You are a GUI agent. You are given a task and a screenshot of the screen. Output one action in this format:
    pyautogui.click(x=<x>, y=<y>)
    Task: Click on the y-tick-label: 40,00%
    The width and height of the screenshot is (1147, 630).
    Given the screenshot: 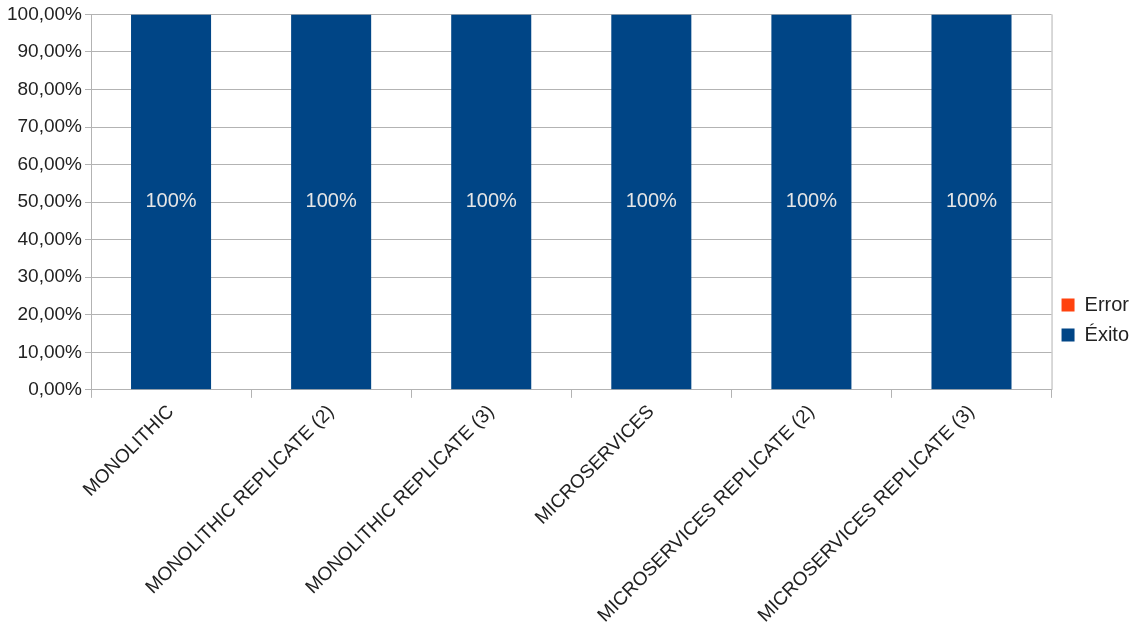 What is the action you would take?
    pyautogui.click(x=50, y=238)
    